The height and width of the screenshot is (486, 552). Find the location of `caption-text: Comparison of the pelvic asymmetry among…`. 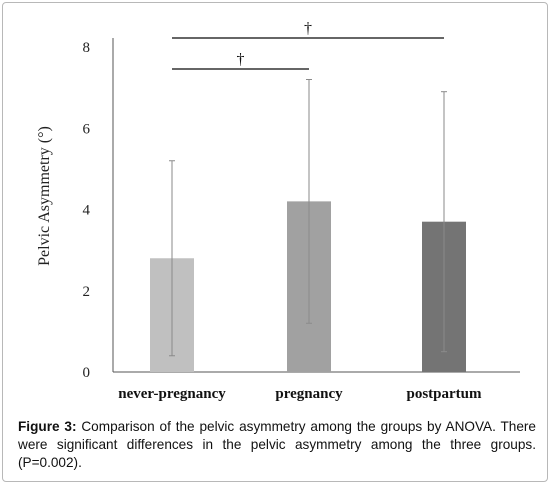

caption-text: Comparison of the pelvic asymmetry among… is located at coordinates (277, 444).